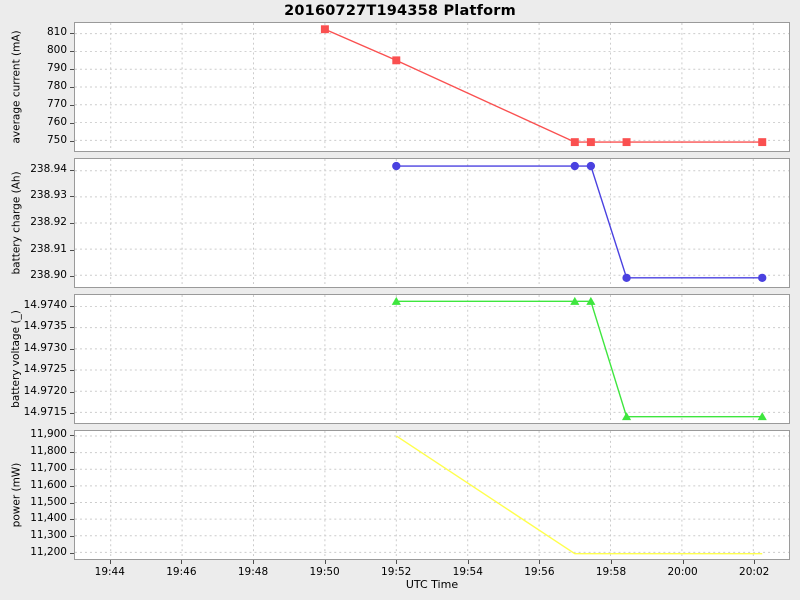 The width and height of the screenshot is (800, 600). Describe the element at coordinates (48, 168) in the screenshot. I see `ytick-label: 238.94` at that location.